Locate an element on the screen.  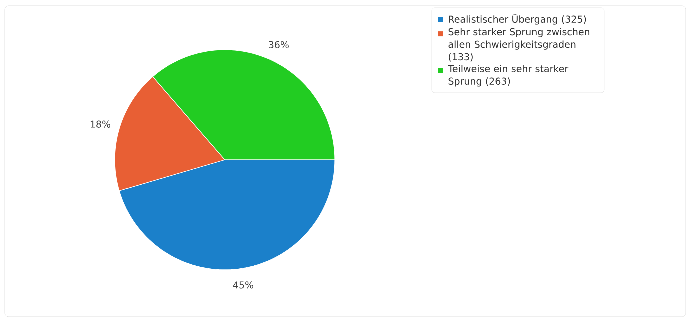
legend-label: Realistischer Übergang (325) is located at coordinates (517, 19).